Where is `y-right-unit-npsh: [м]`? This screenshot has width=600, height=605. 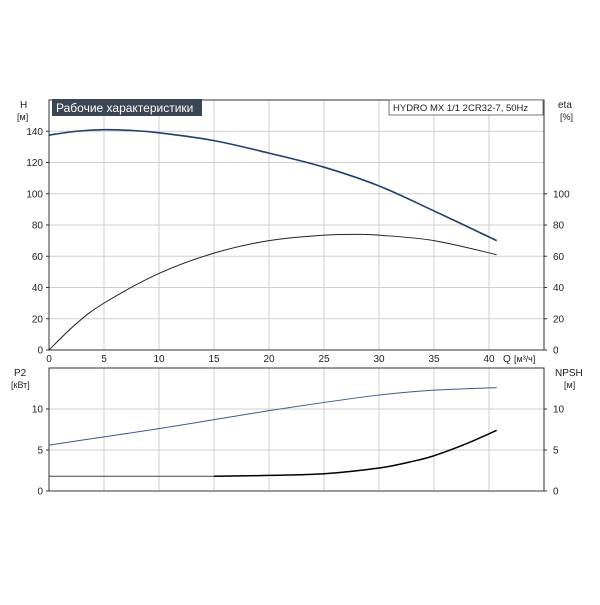
y-right-unit-npsh: [м] is located at coordinates (569, 385).